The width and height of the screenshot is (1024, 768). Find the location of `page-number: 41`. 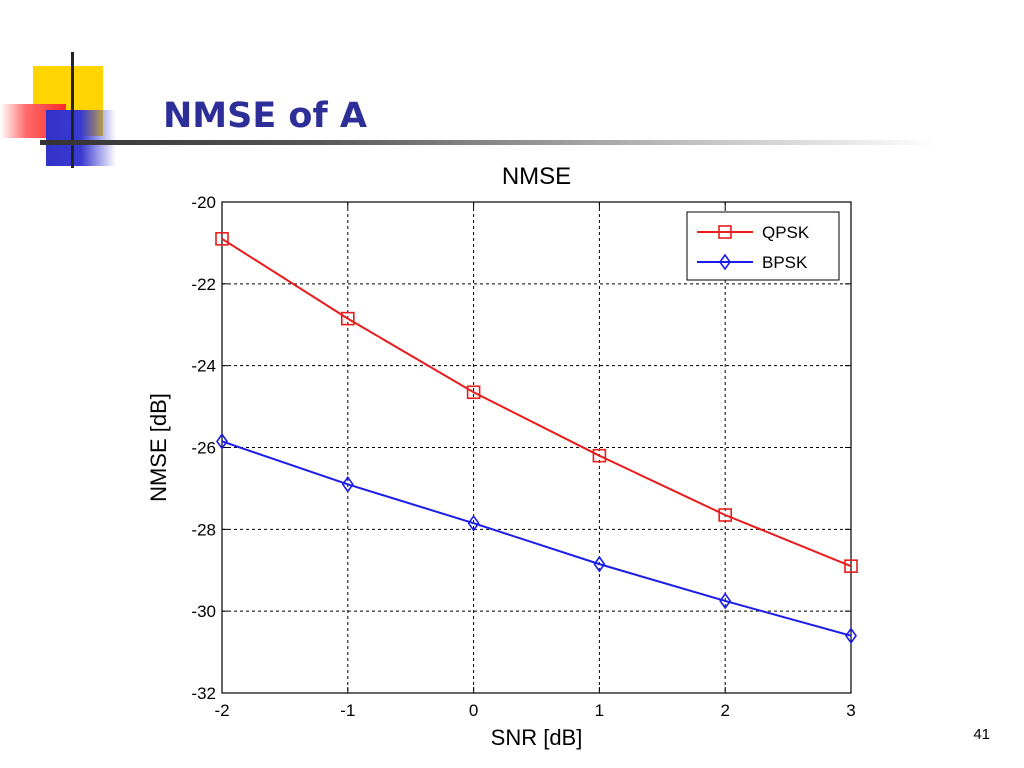

page-number: 41 is located at coordinates (981, 734).